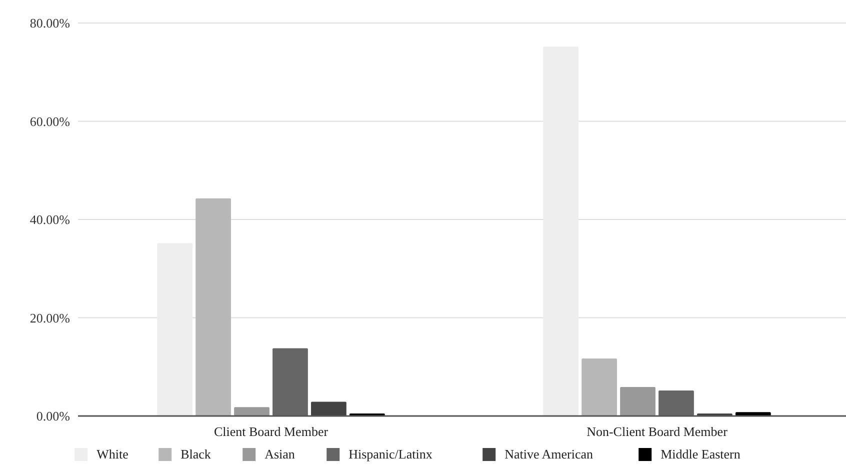 The width and height of the screenshot is (846, 470). Describe the element at coordinates (50, 121) in the screenshot. I see `y-tick-label: 60.00%` at that location.